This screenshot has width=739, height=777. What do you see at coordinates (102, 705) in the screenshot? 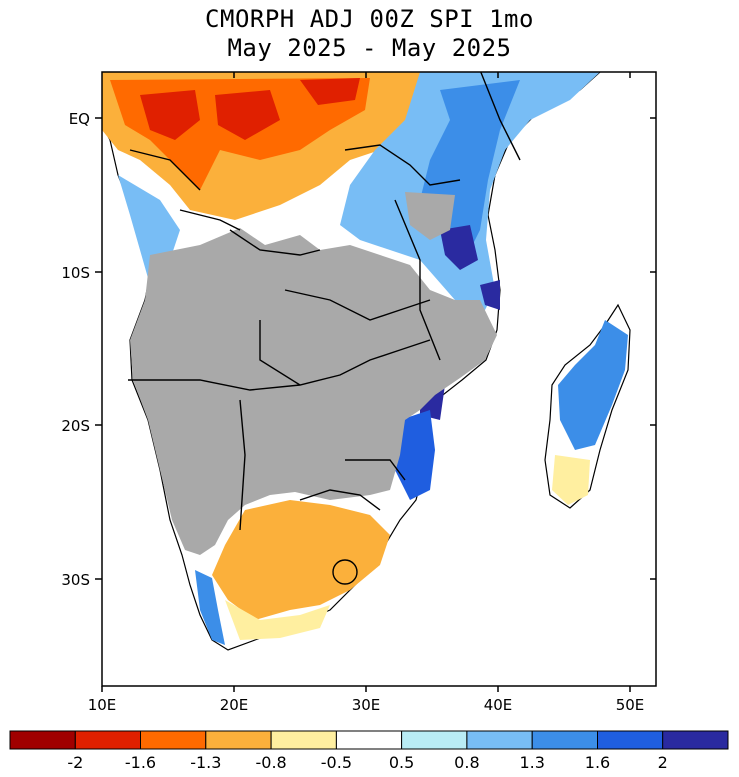
I see `lon-label-10e: 10E` at bounding box center [102, 705].